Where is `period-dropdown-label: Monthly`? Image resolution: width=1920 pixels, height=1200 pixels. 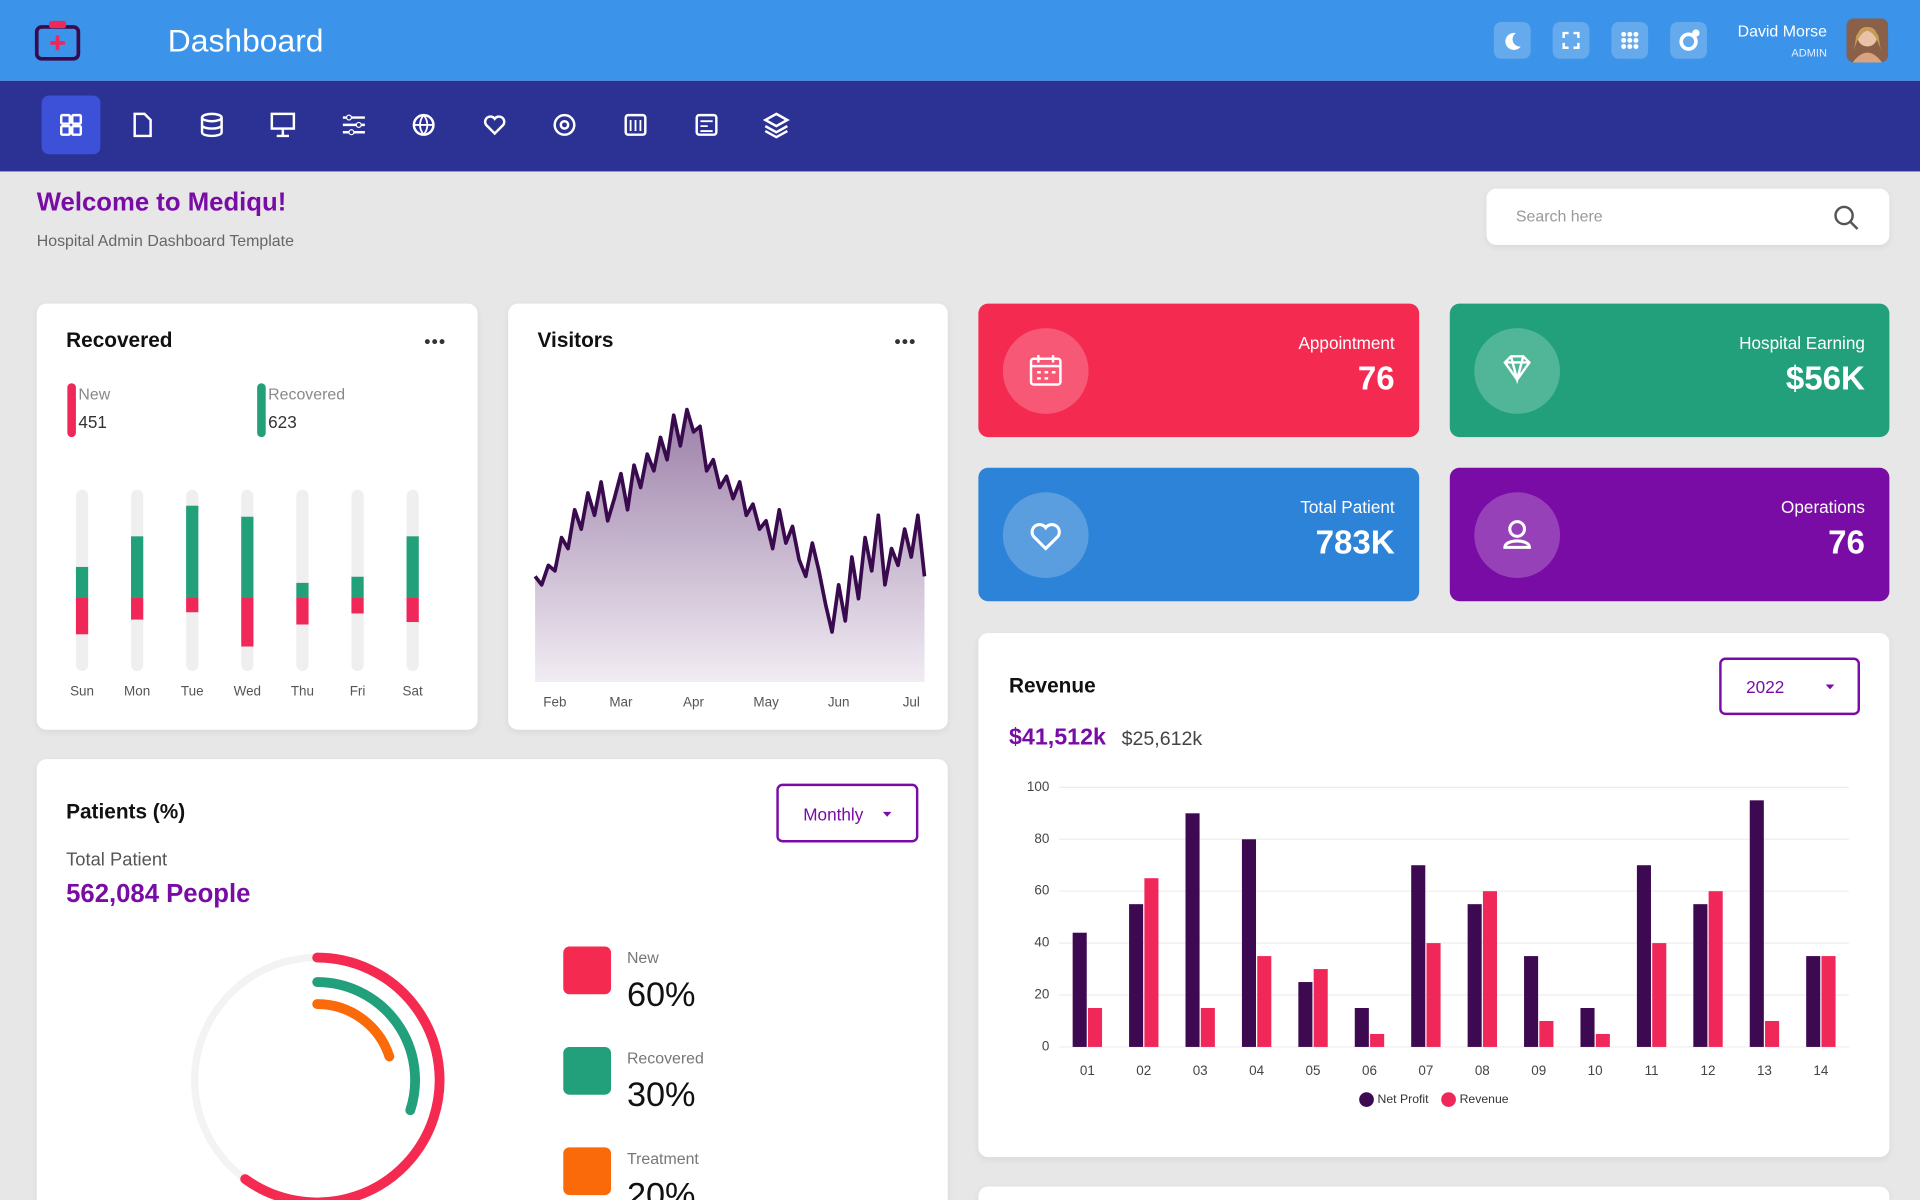 period-dropdown-label: Monthly is located at coordinates (833, 814).